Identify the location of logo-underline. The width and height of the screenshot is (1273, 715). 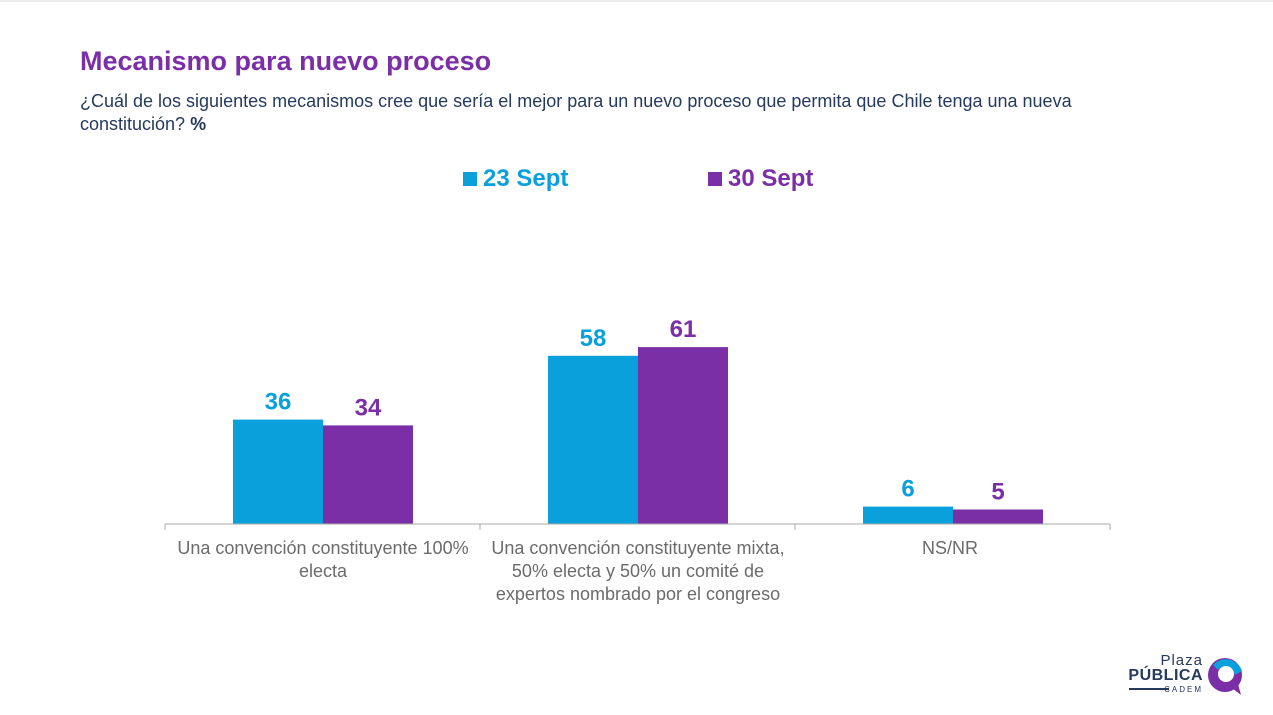
(1149, 689).